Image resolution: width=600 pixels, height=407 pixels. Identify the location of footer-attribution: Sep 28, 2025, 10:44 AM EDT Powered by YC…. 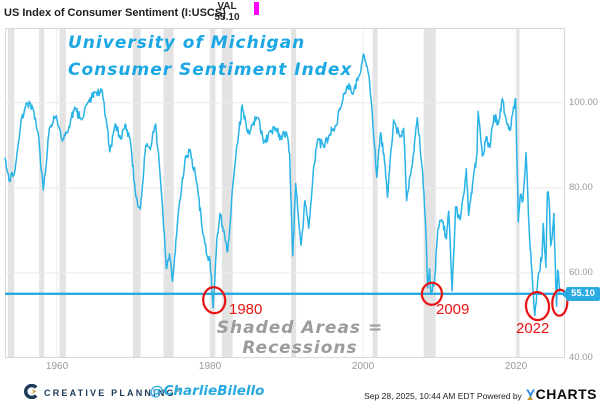
(480, 394).